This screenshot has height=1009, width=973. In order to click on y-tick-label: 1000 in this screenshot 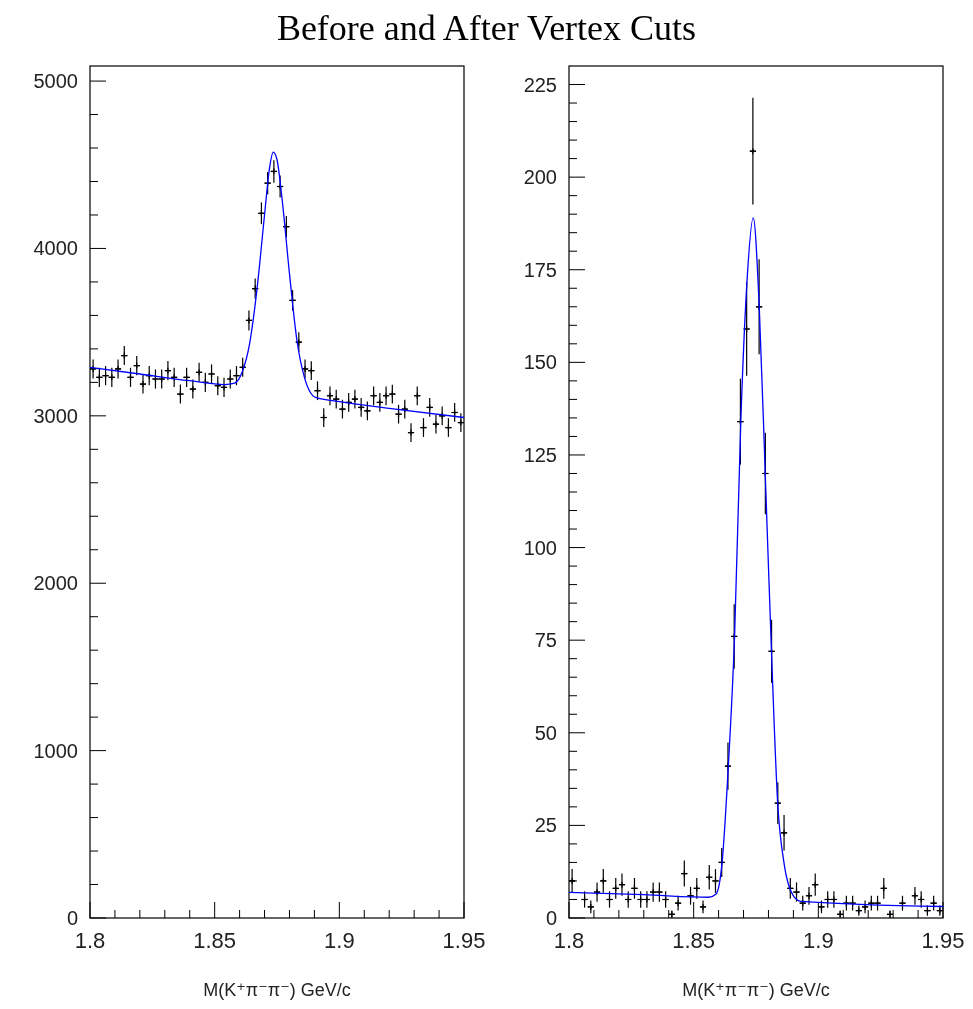, I will do `click(55, 750)`.